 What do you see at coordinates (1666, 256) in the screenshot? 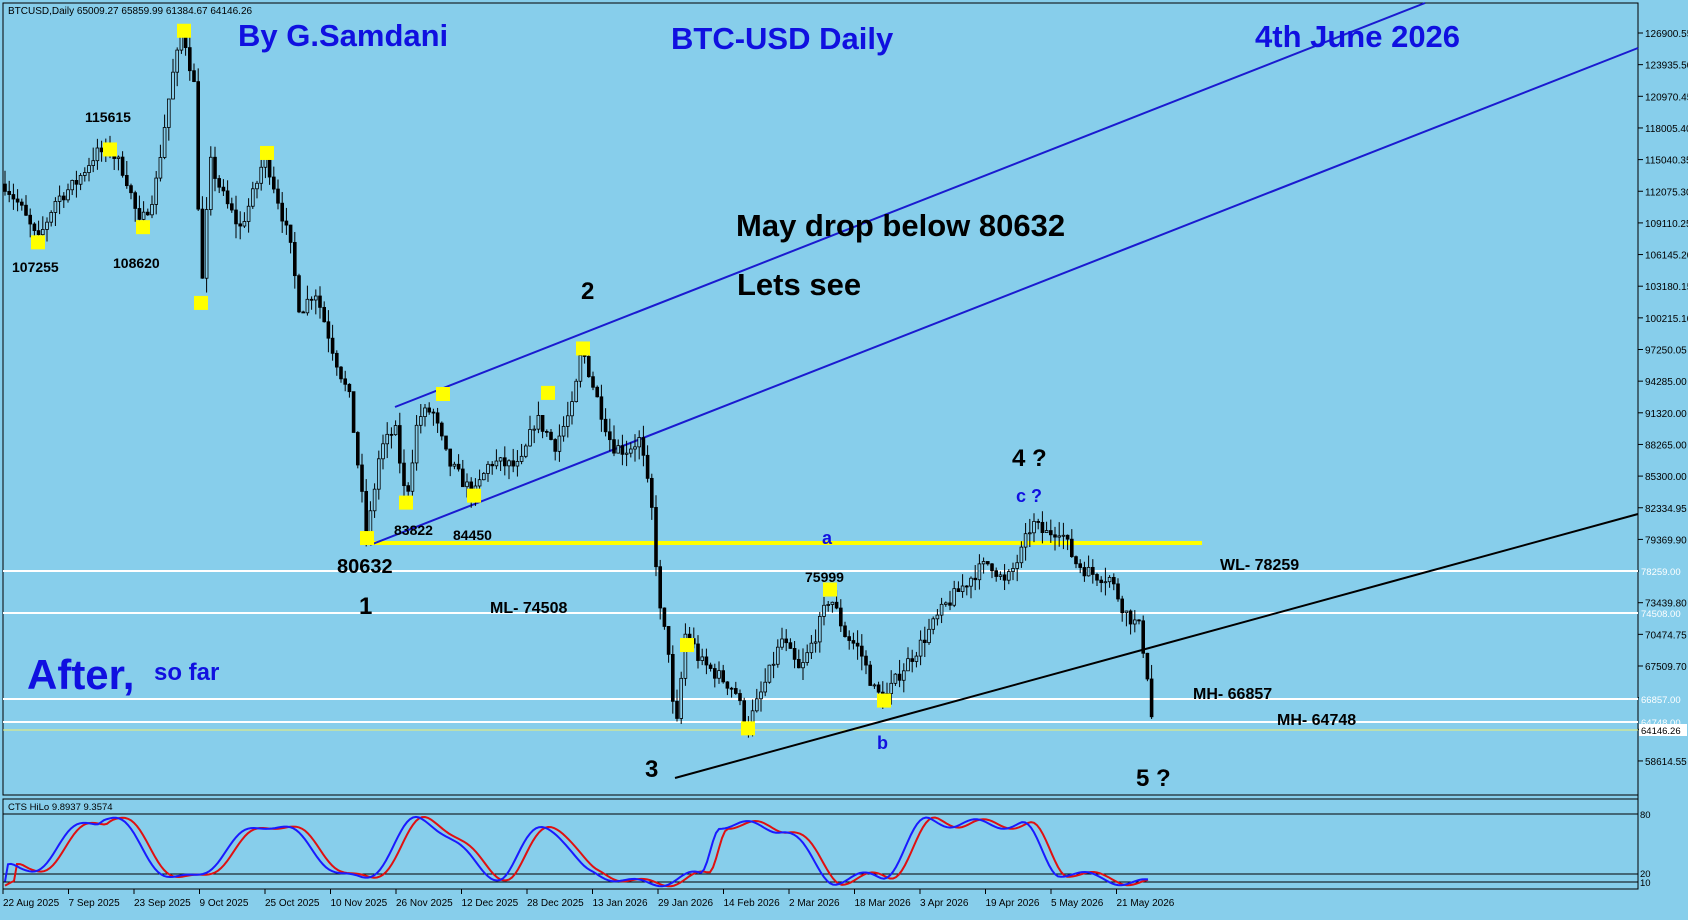
I see `y-tick-label: 106145.20` at bounding box center [1666, 256].